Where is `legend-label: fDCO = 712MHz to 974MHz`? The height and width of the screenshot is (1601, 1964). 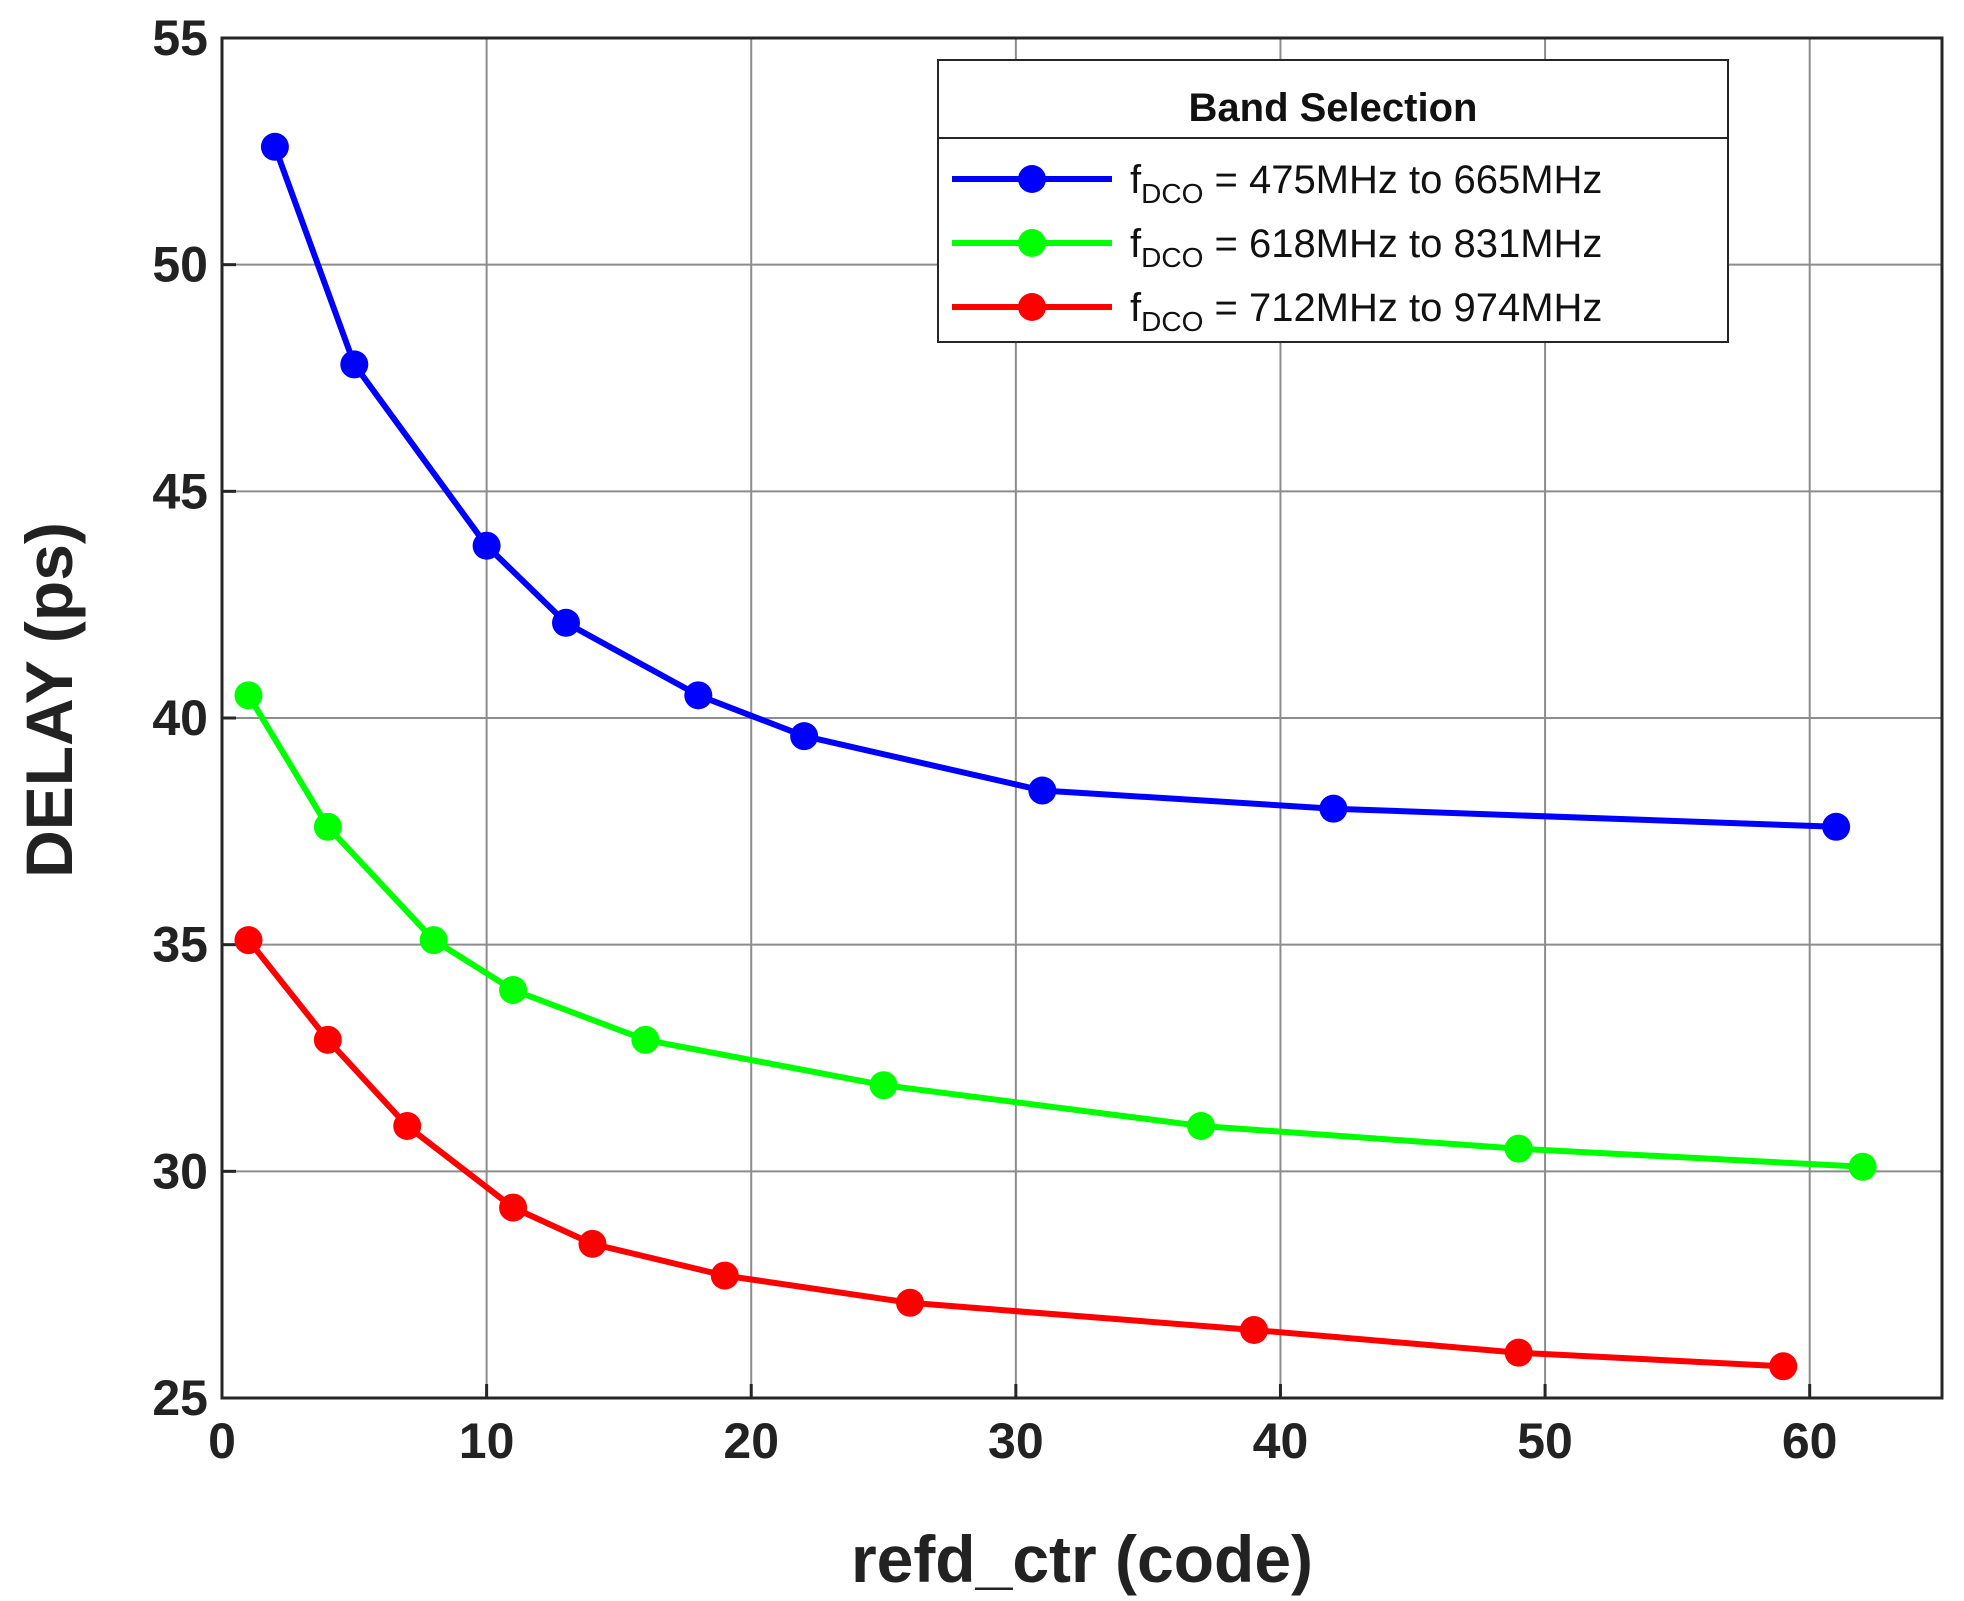
legend-label: fDCO = 712MHz to 974MHz is located at coordinates (1366, 311).